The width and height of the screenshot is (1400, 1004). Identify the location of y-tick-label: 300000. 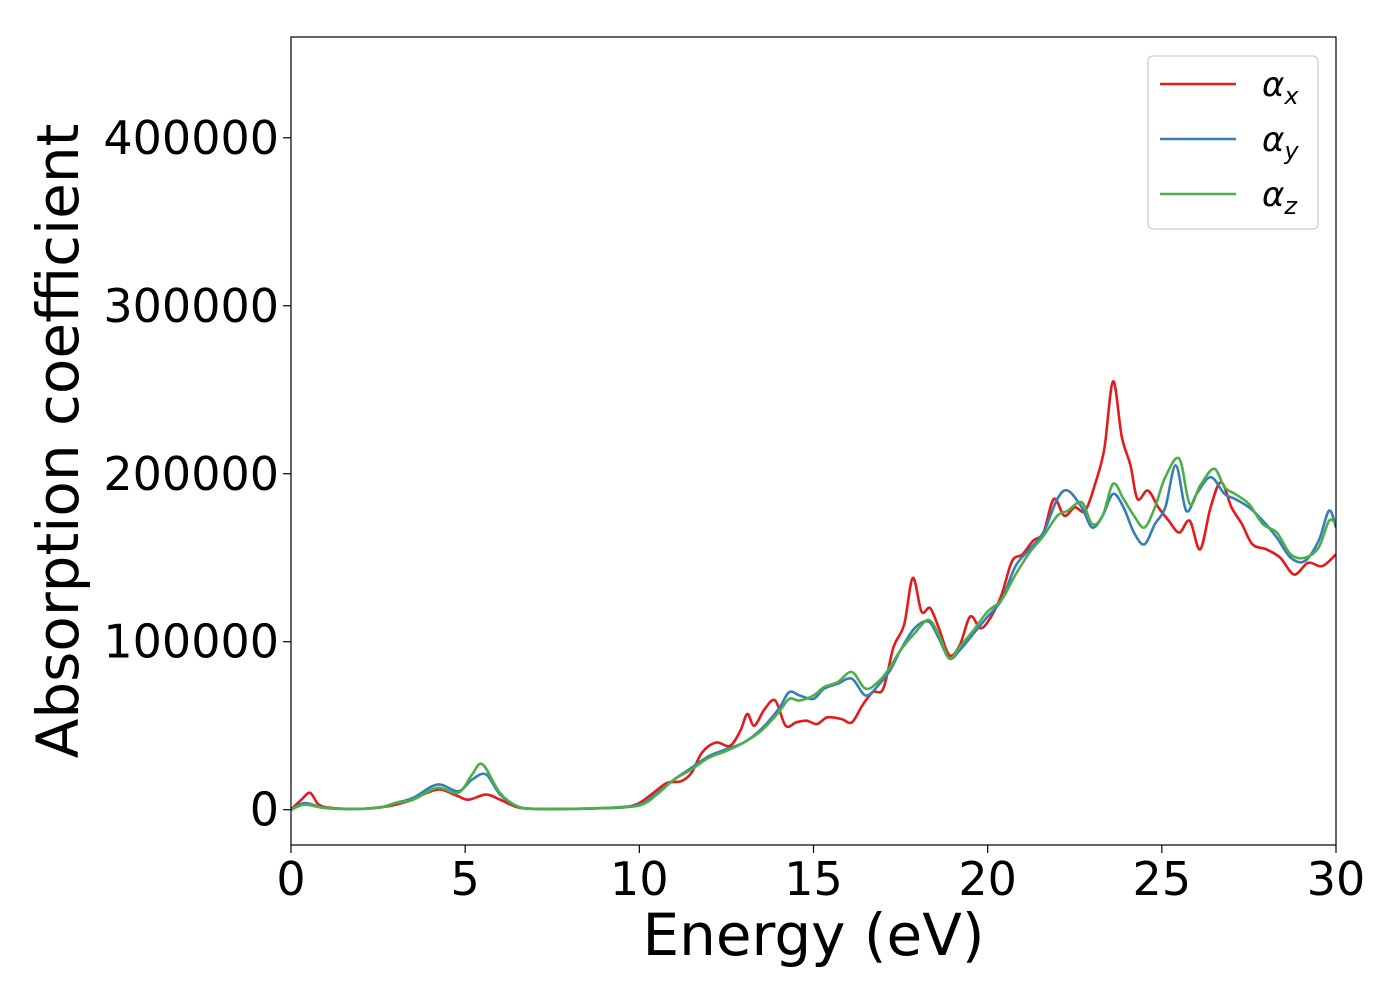
(191, 306).